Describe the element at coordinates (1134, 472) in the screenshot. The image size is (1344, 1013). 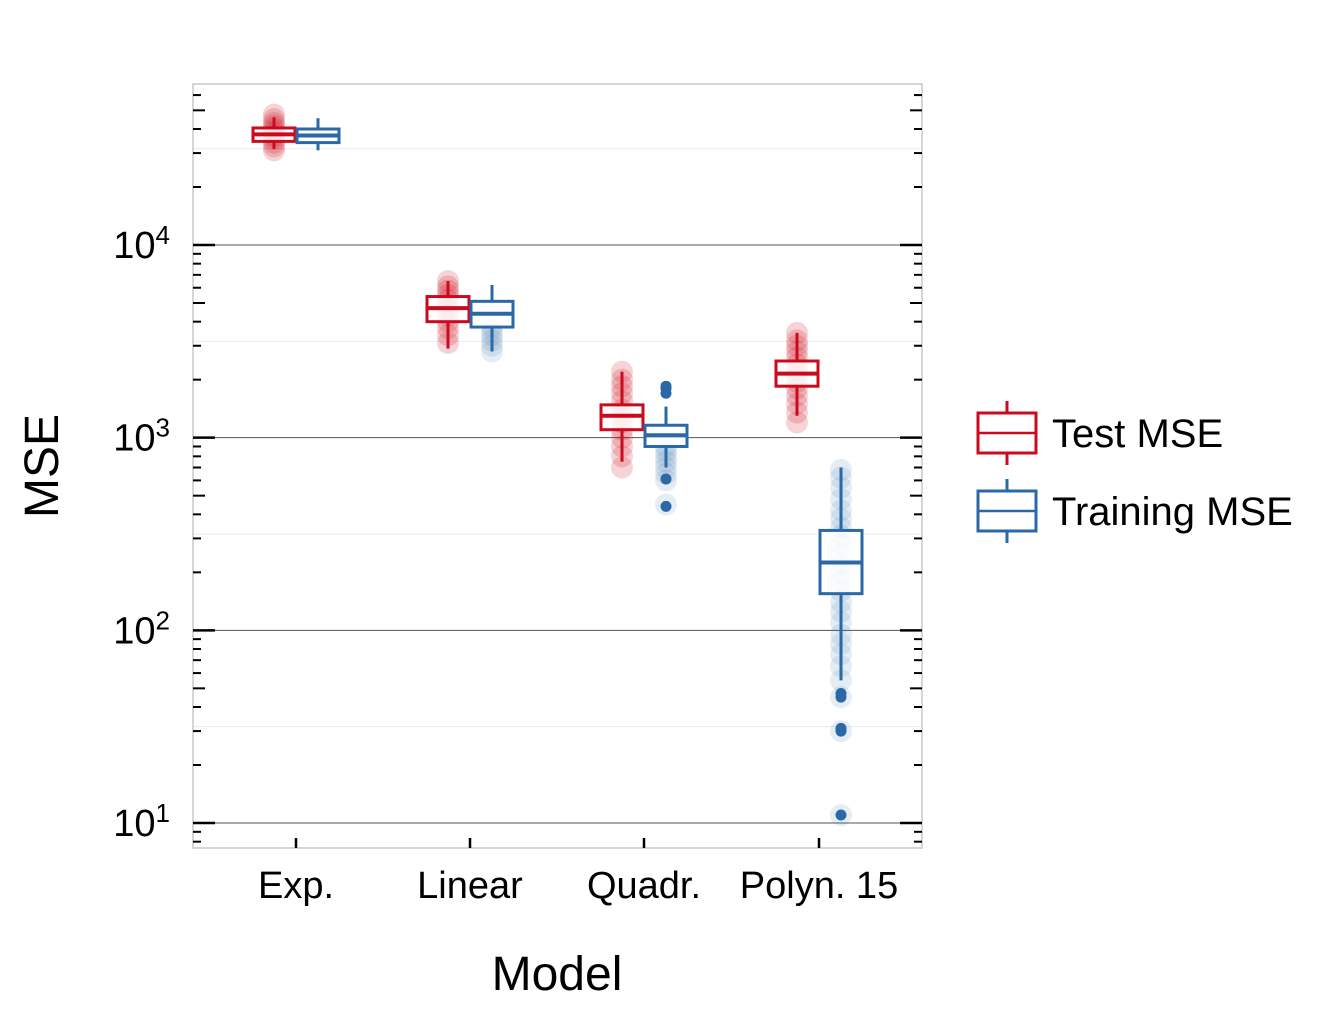
I see `legend: Test MSE Training MSE` at that location.